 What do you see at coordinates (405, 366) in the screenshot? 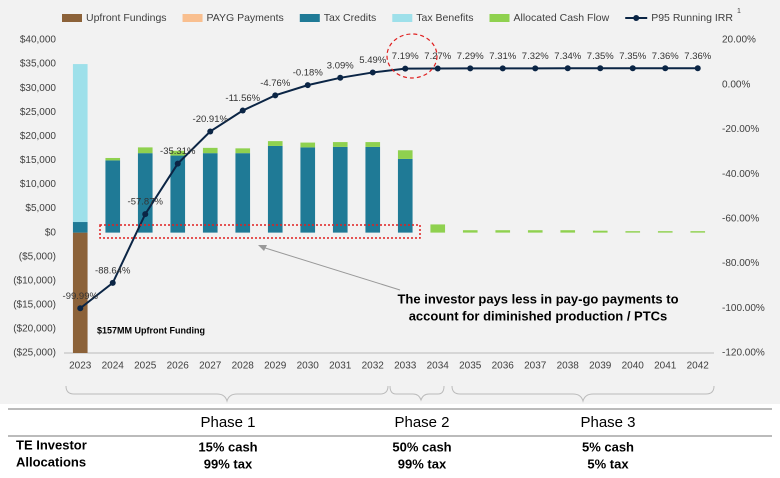
I see `x-tick-label: 2033` at bounding box center [405, 366].